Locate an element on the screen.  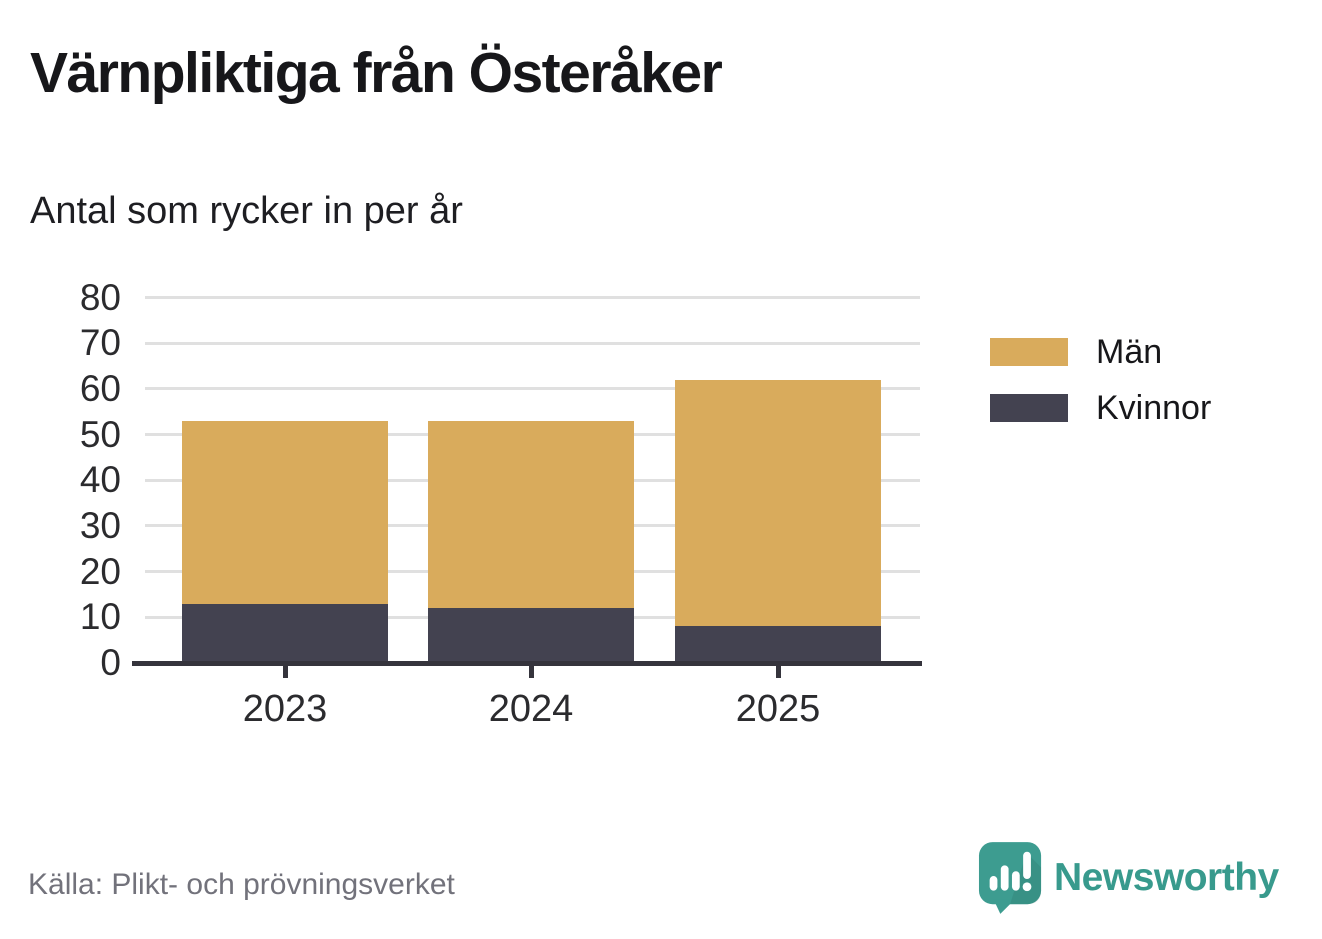
y-axis-tick-label: 50 is located at coordinates (100, 434).